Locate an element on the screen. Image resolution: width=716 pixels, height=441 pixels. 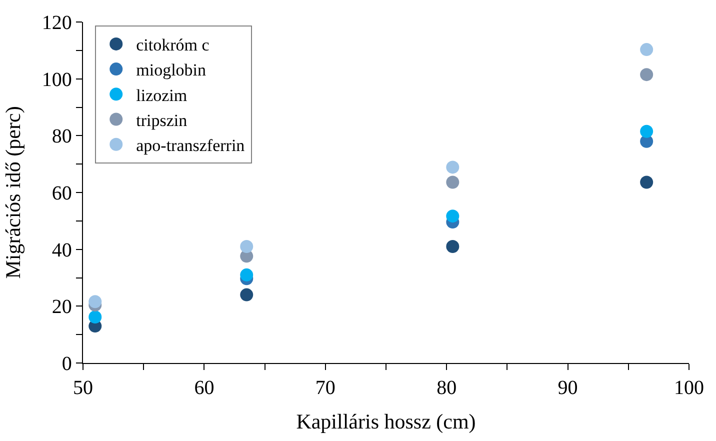
x-tick-label: 50 is located at coordinates (83, 388).